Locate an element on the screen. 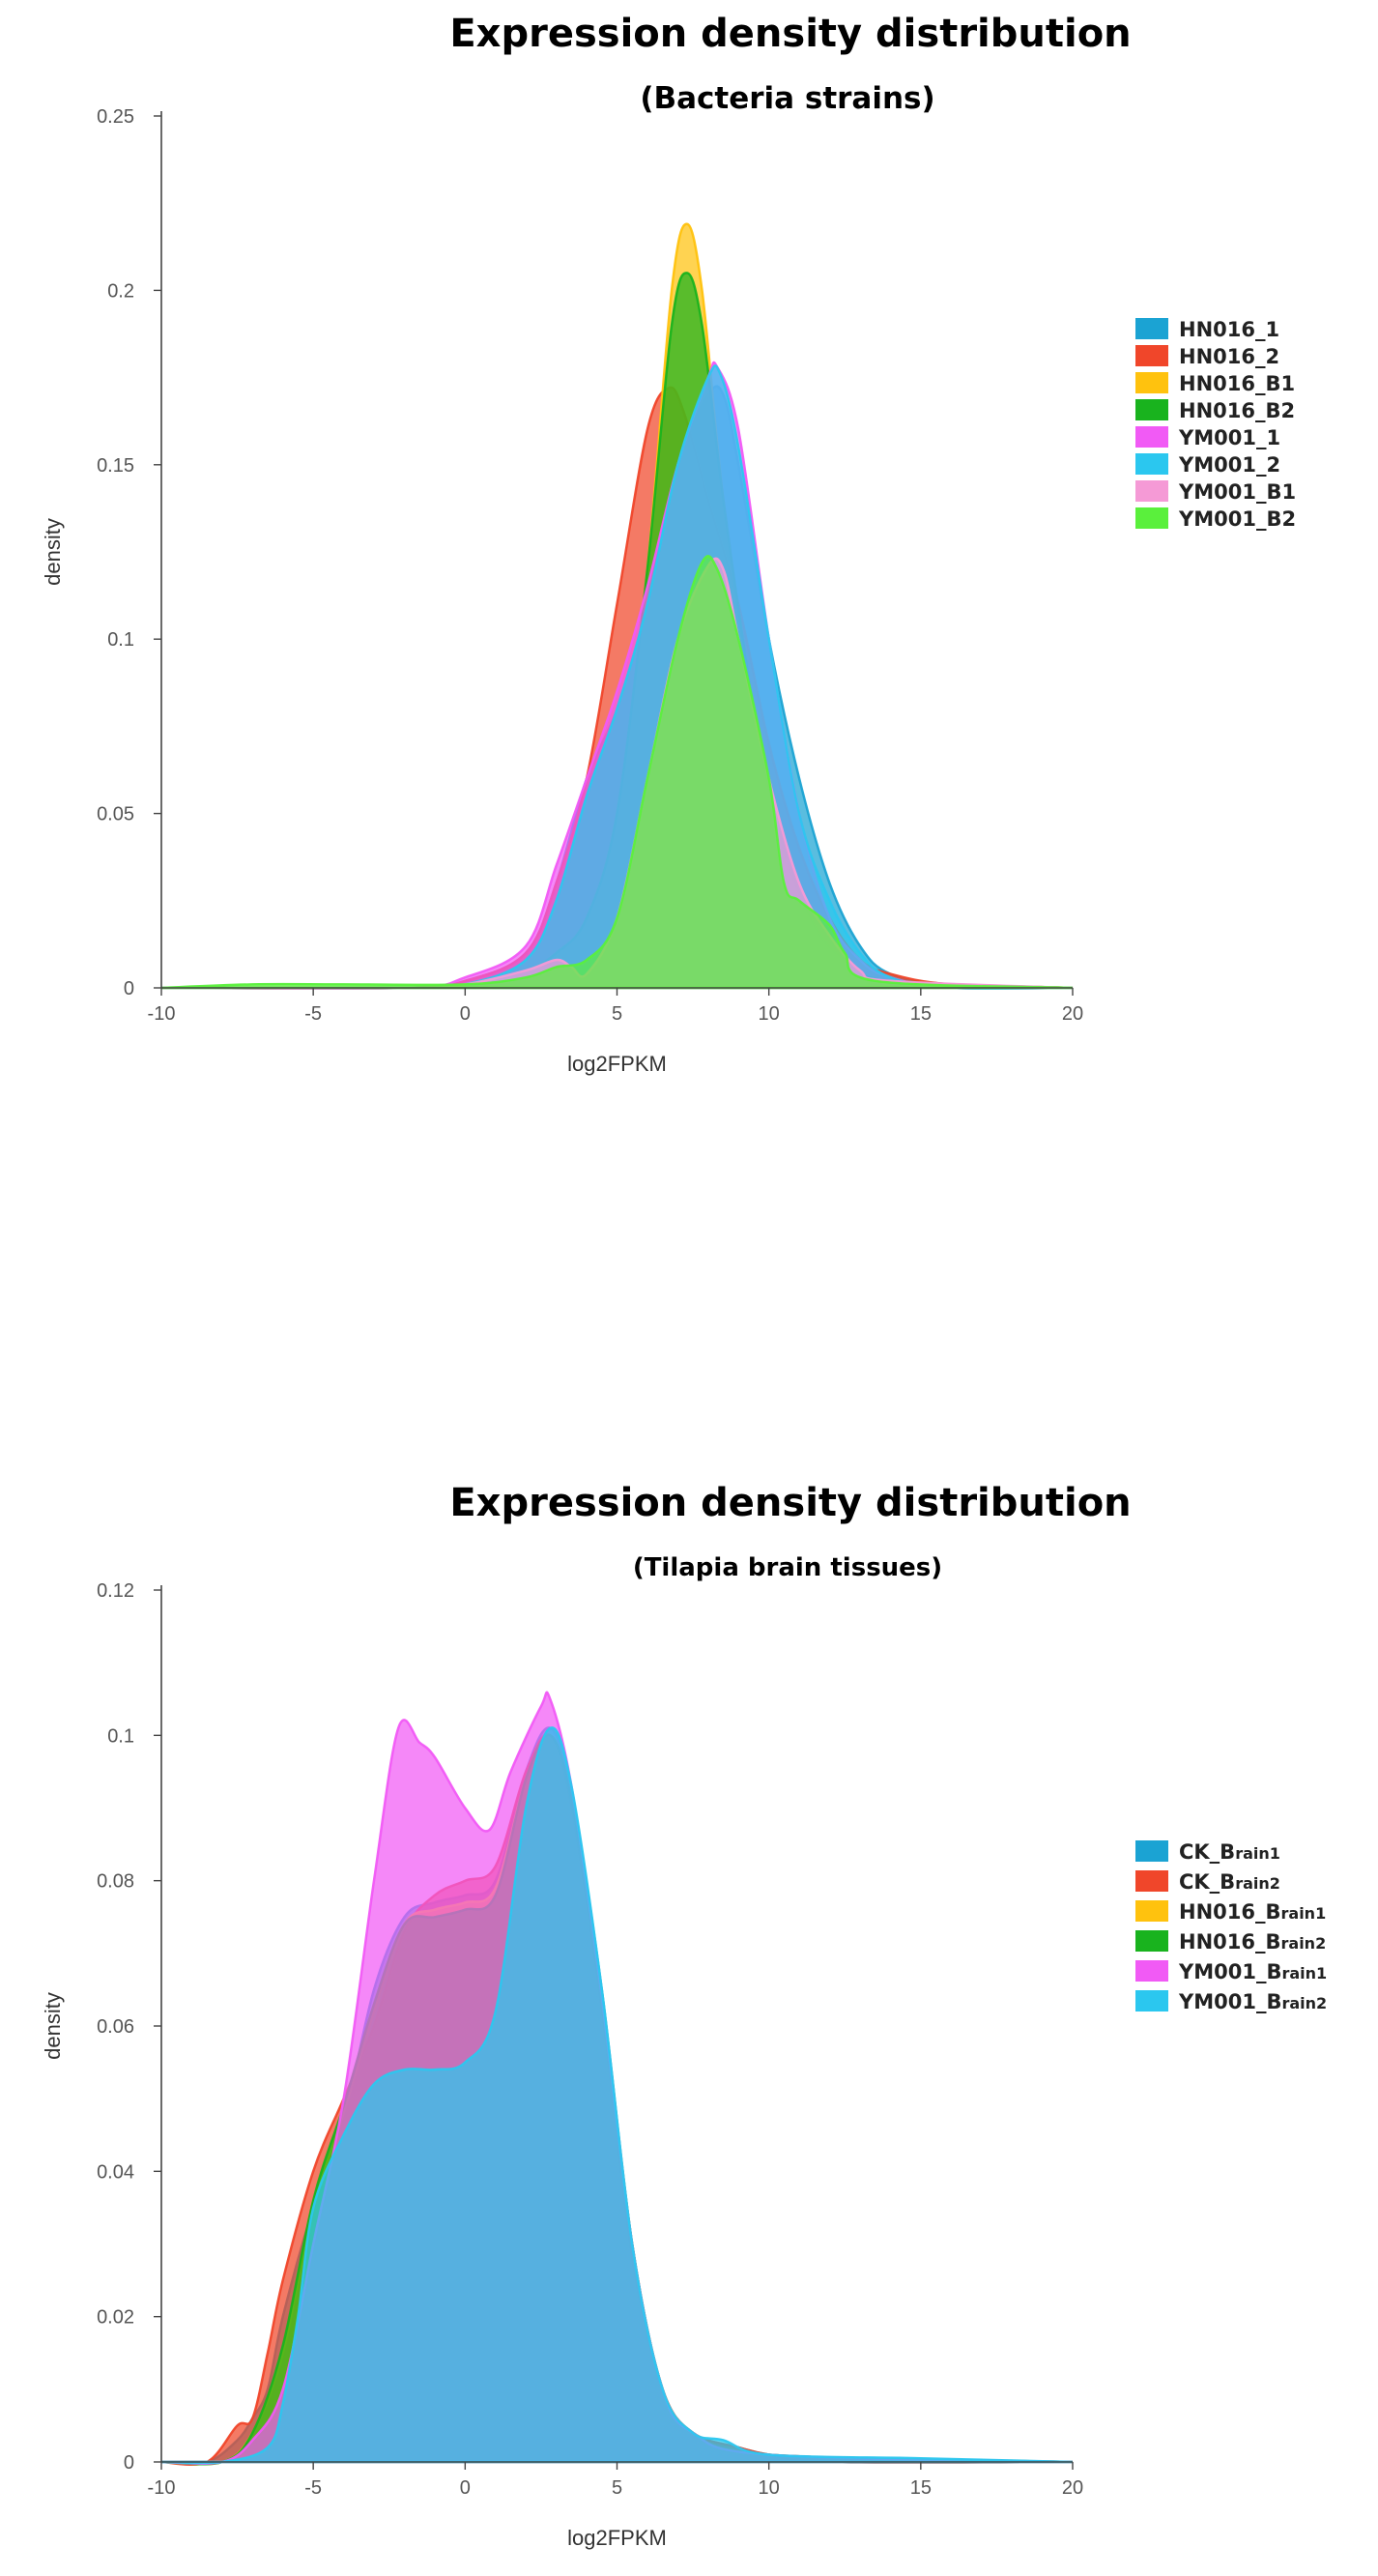  y-tick-label: 0.02 is located at coordinates (116, 2318).